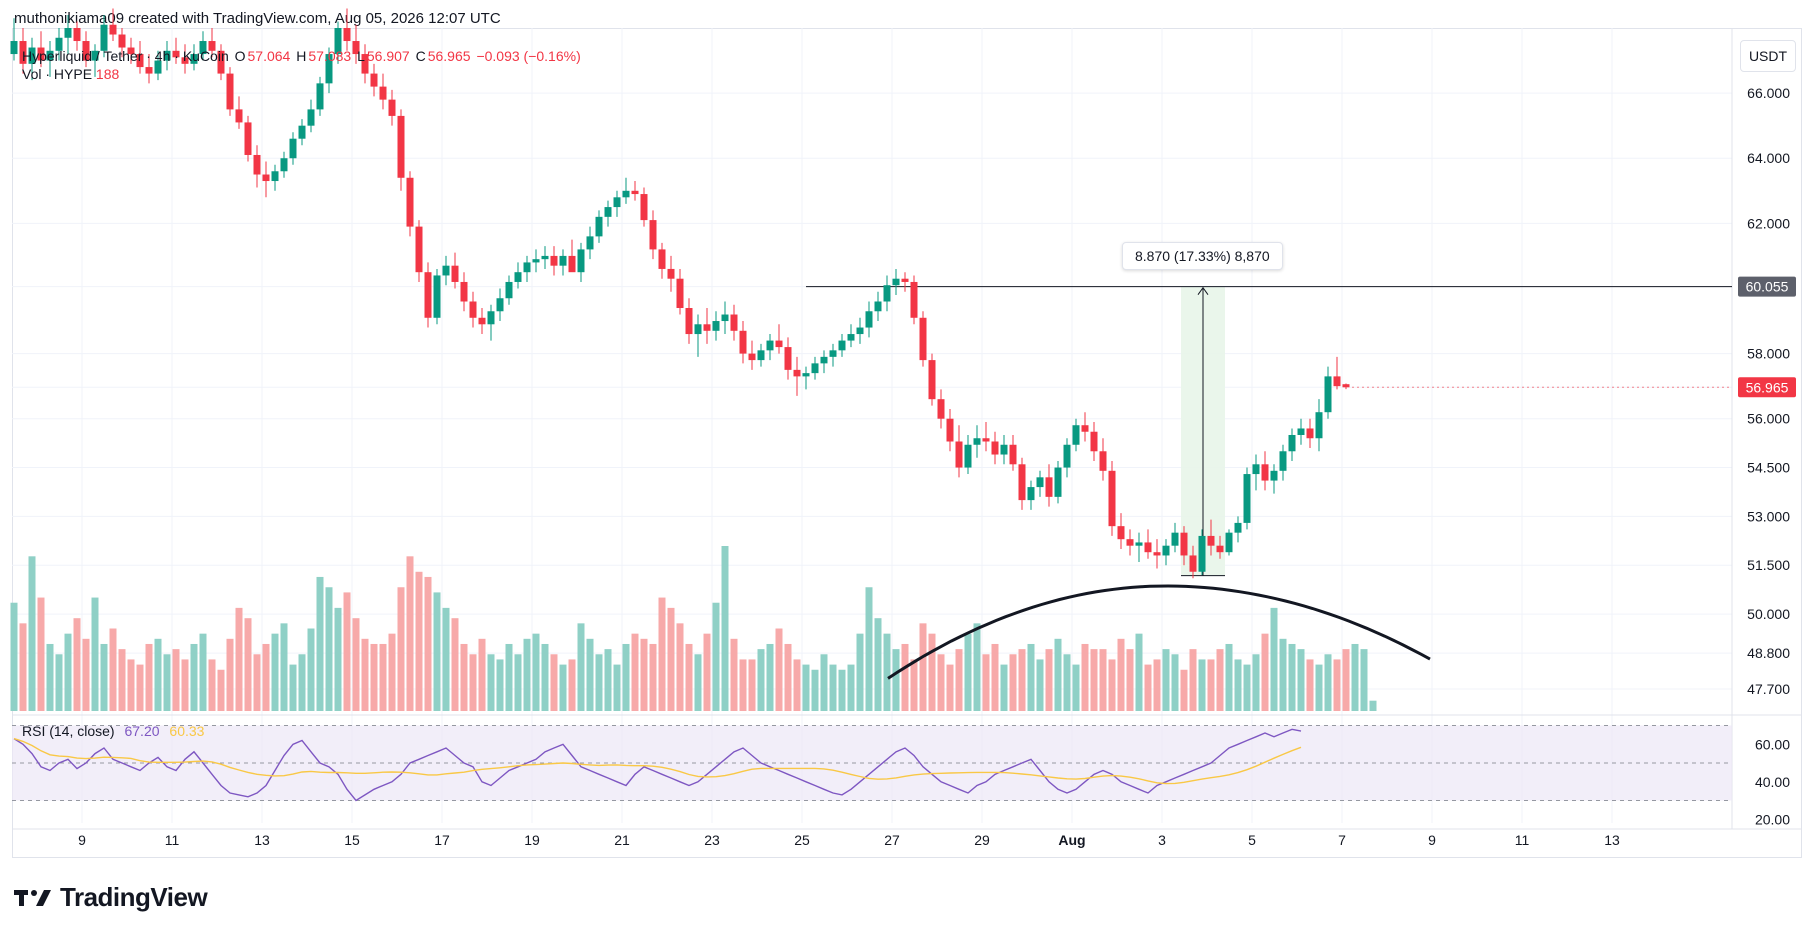  Describe the element at coordinates (1162, 840) in the screenshot. I see `x-tick-label: 3` at that location.